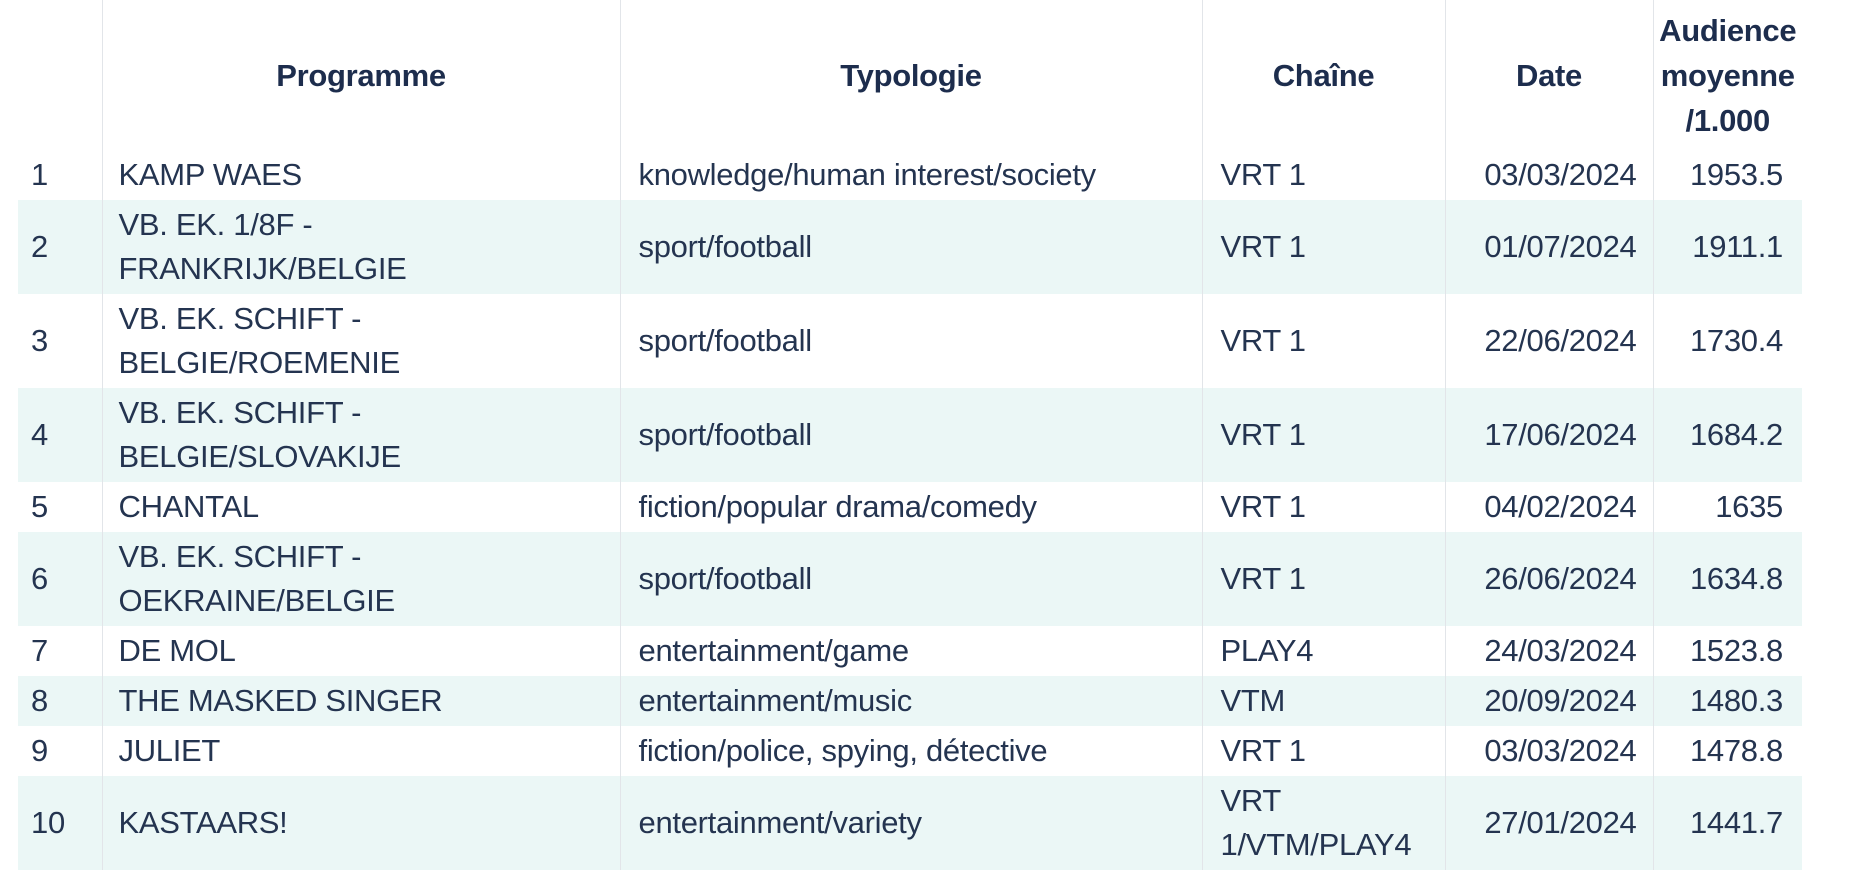 This screenshot has width=1864, height=870. What do you see at coordinates (60, 75) in the screenshot?
I see `header-rank` at bounding box center [60, 75].